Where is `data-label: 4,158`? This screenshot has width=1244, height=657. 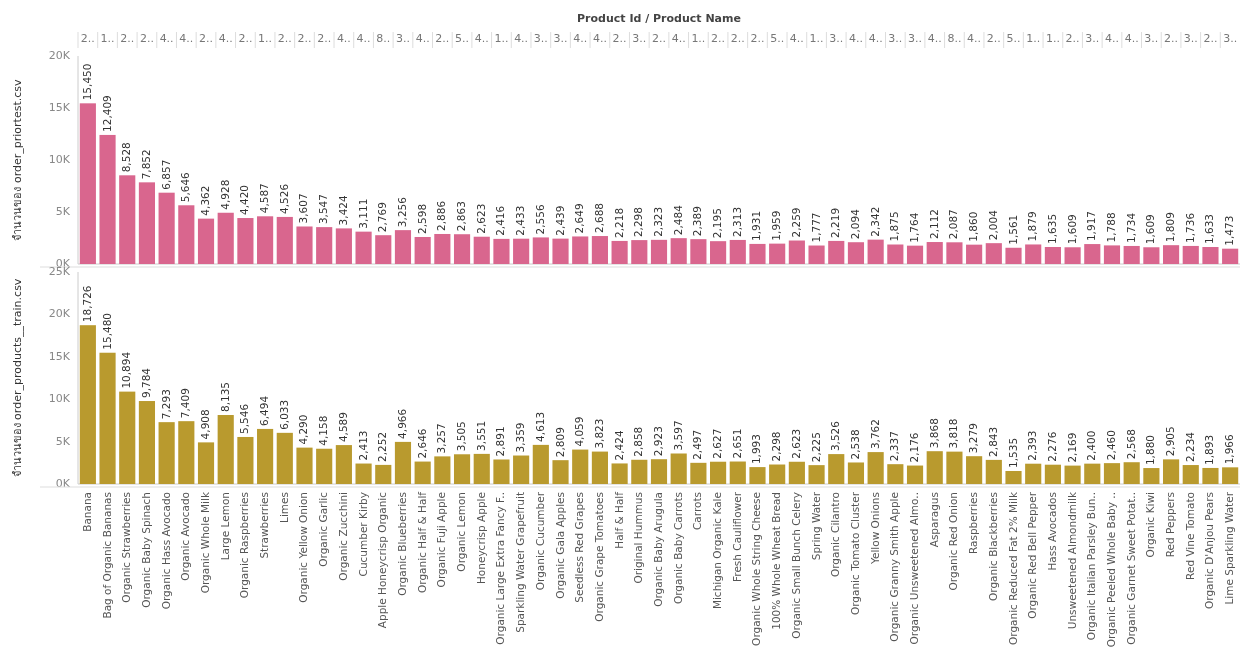
data-label: 4,158 is located at coordinates (323, 430).